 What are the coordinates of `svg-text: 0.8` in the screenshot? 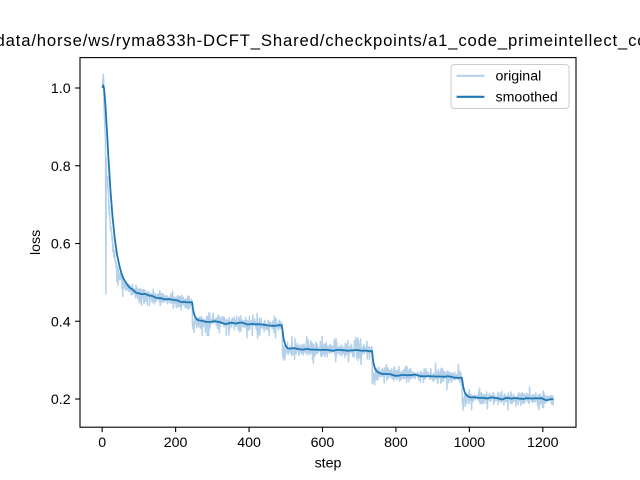 It's located at (61, 167).